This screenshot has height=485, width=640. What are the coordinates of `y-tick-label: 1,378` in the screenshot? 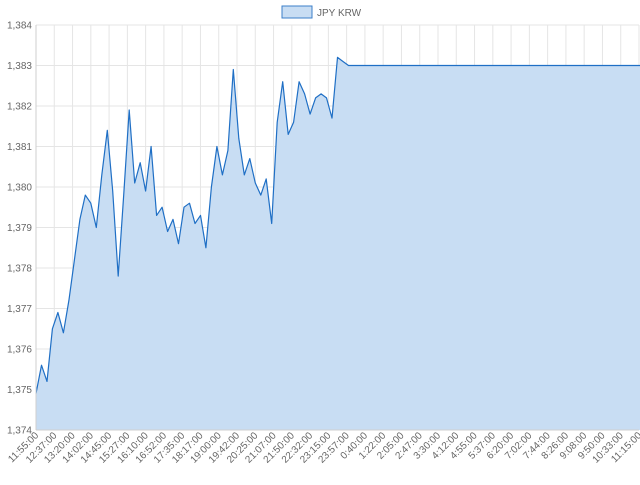 It's located at (19, 269).